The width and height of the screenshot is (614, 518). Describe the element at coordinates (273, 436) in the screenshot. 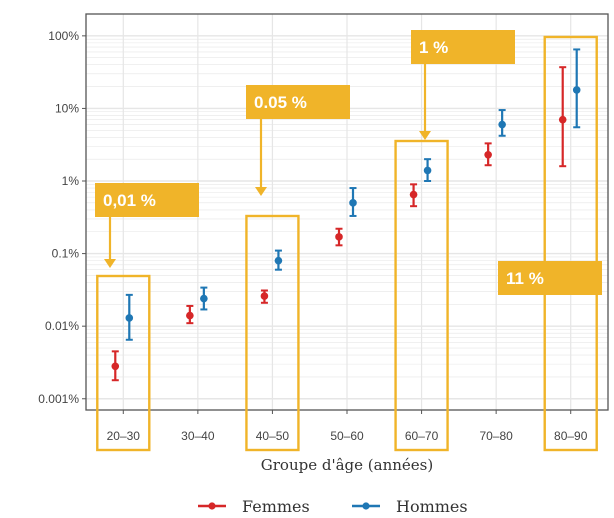

I see `x-tick-label: 40–50` at that location.